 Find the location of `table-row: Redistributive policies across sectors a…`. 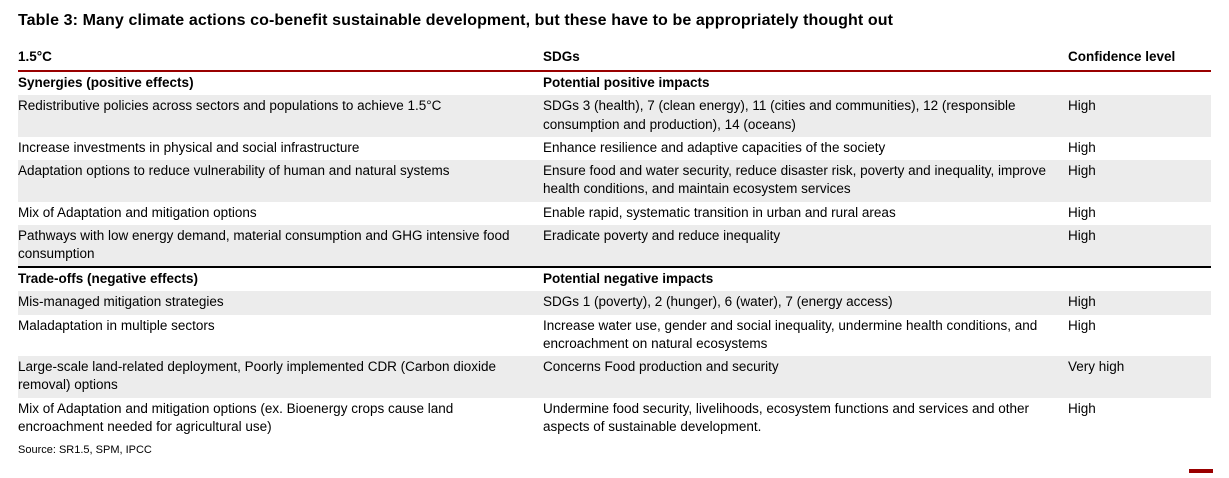

table-row: Redistributive policies across sectors a… is located at coordinates (614, 116).